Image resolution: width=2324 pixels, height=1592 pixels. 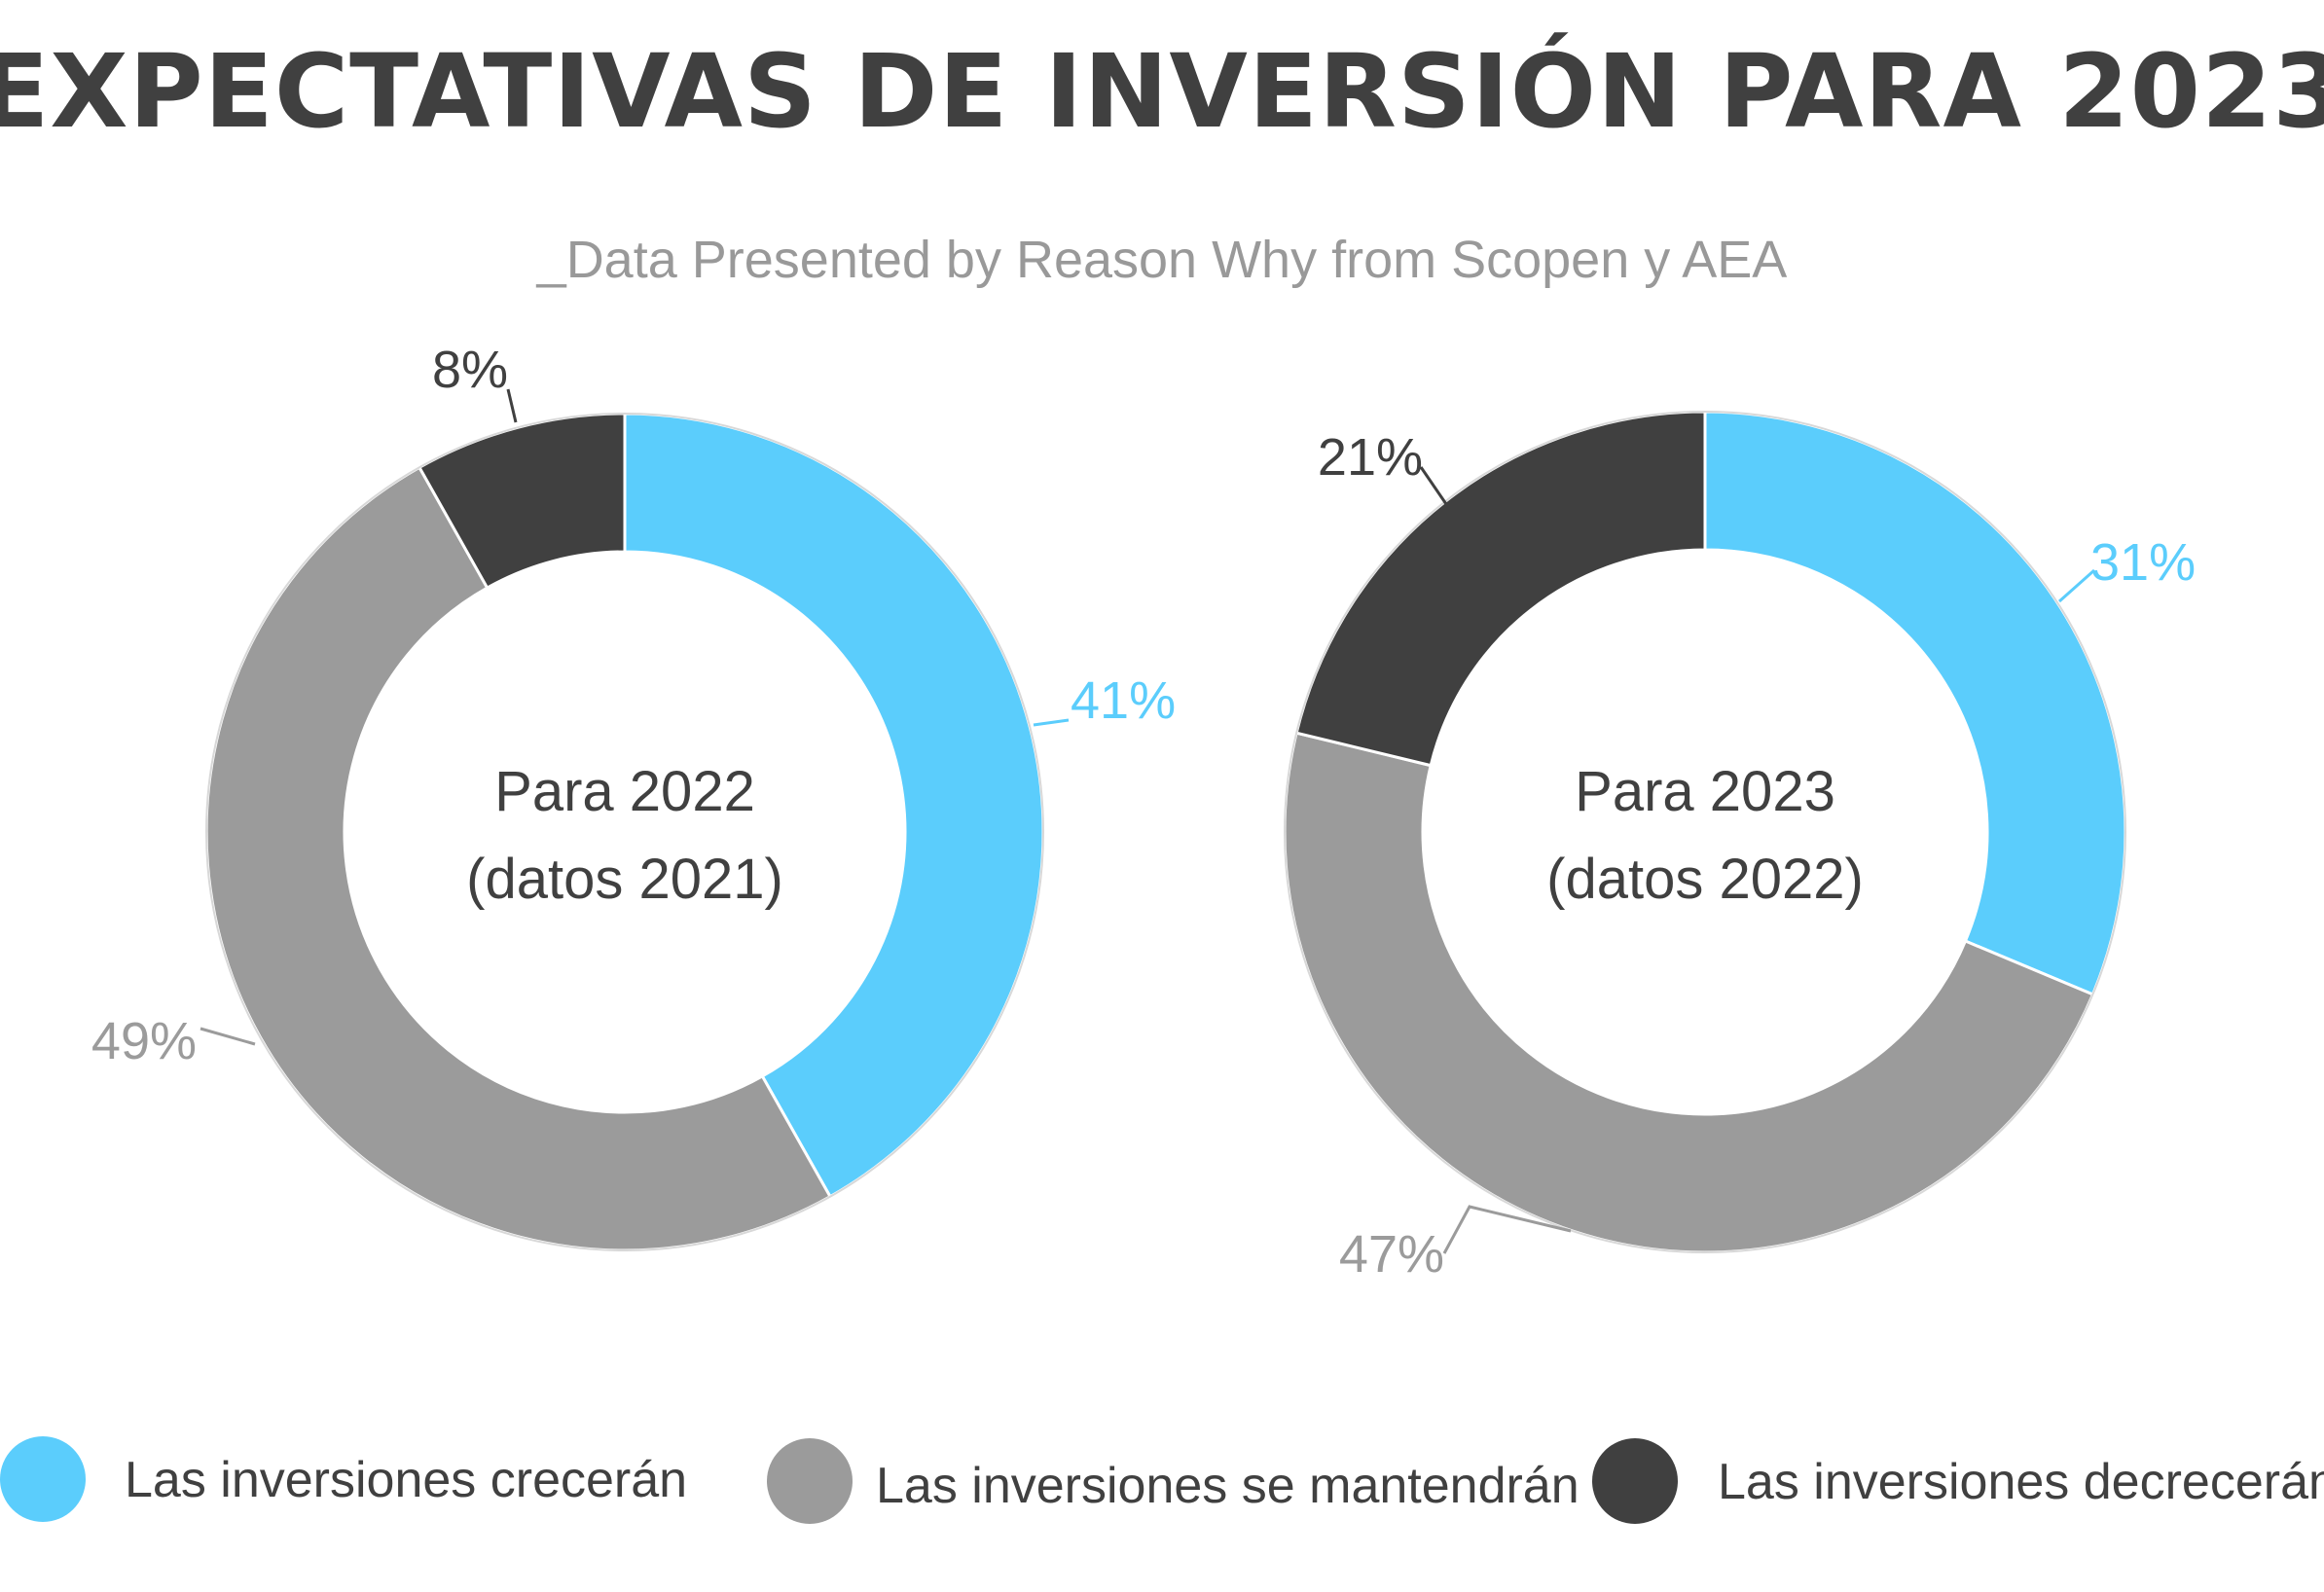 I want to click on donut-2-label-grow: 31%, so click(x=2143, y=562).